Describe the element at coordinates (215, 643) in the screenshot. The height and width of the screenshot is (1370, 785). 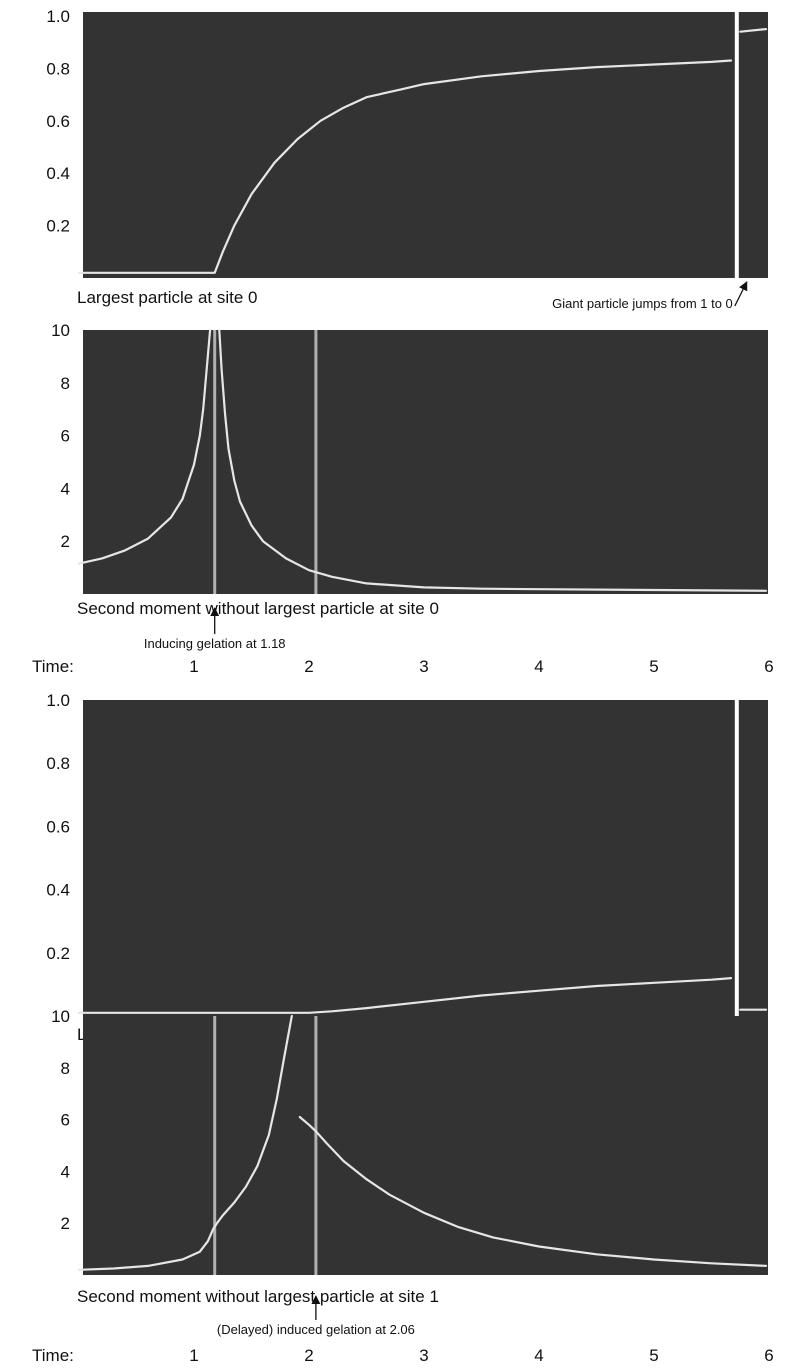
I see `annotation-text: Inducing gelation at 1.18` at that location.